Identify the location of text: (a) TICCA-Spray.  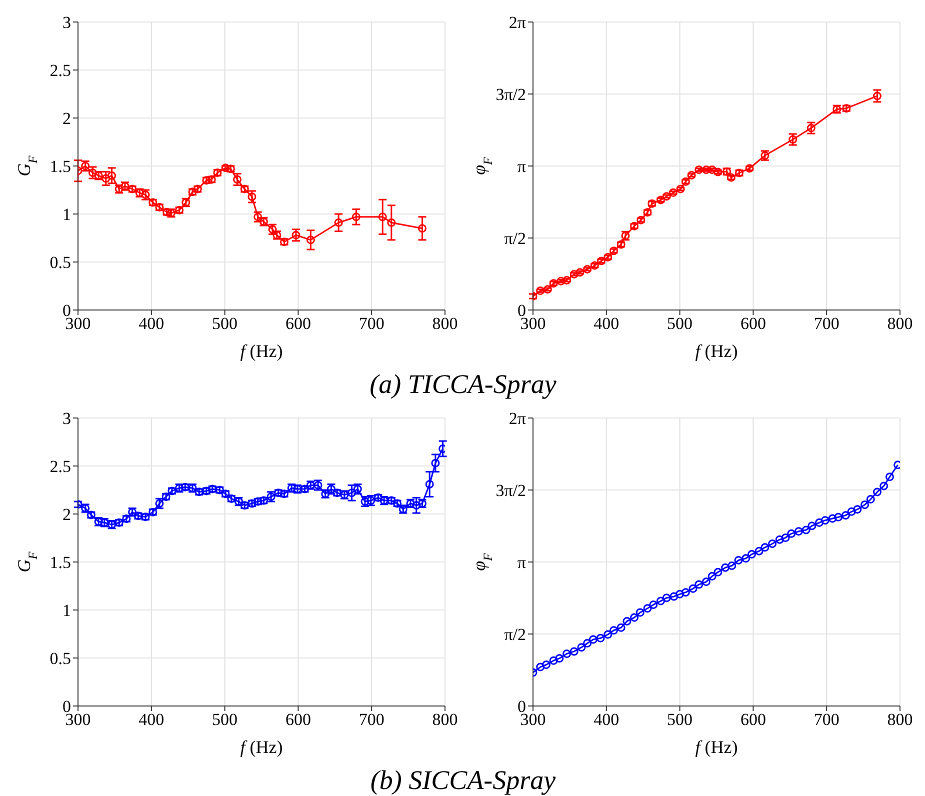
(463, 384).